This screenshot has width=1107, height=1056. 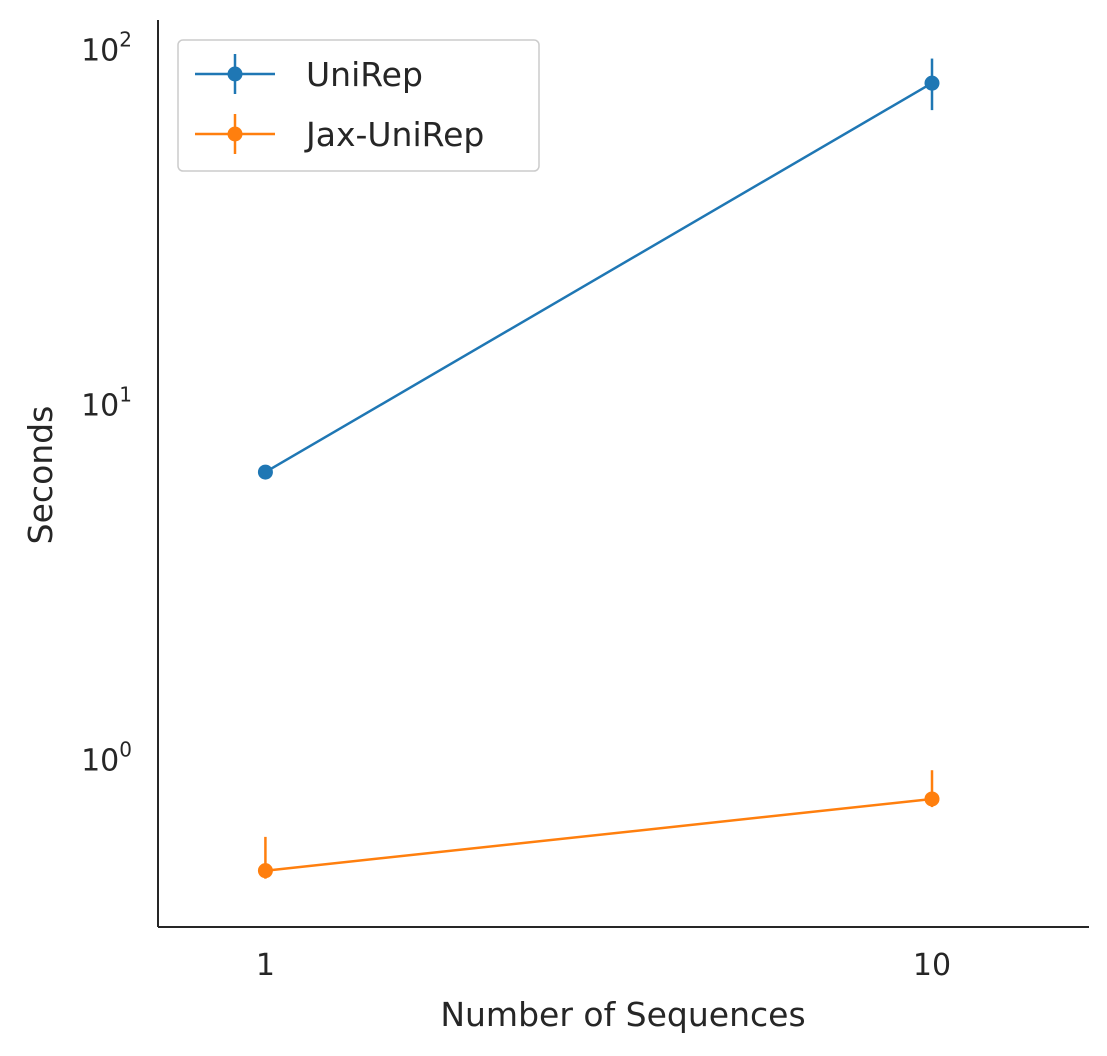 I want to click on series-line, so click(x=599, y=834).